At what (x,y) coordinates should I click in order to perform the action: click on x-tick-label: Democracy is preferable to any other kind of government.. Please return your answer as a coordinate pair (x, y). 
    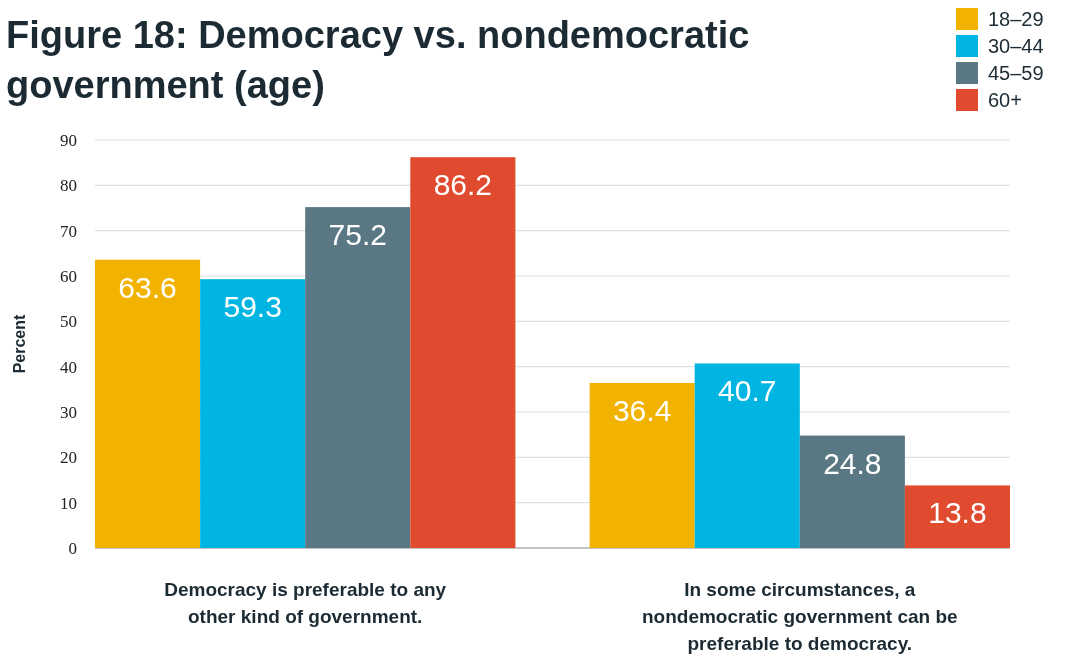
    Looking at the image, I should click on (305, 603).